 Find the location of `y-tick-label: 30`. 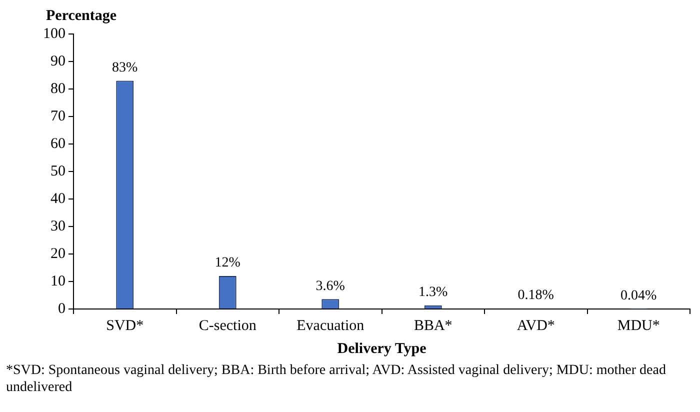

y-tick-label: 30 is located at coordinates (58, 226).